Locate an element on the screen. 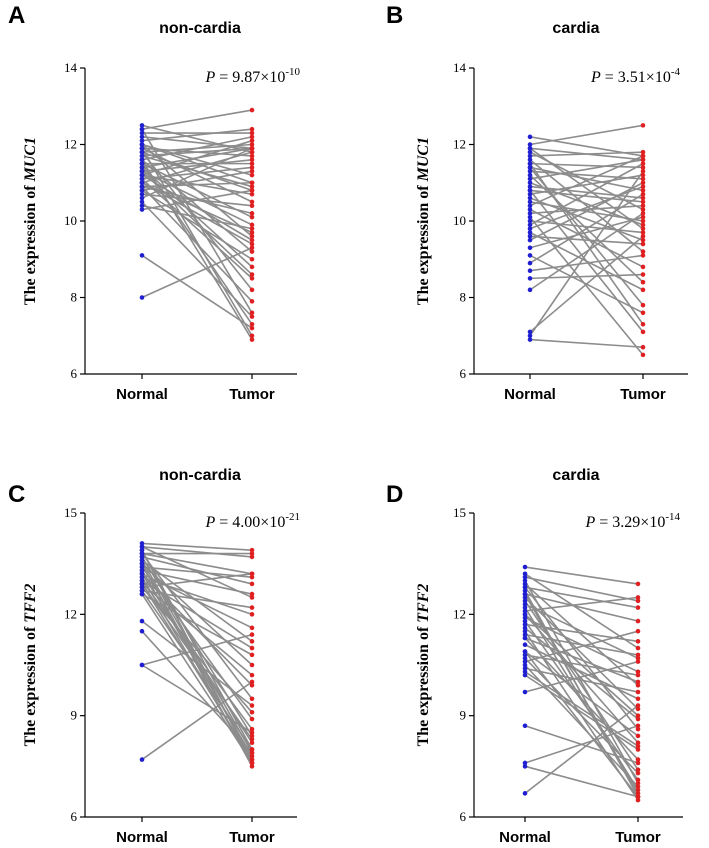  panel-label: D is located at coordinates (394, 494).